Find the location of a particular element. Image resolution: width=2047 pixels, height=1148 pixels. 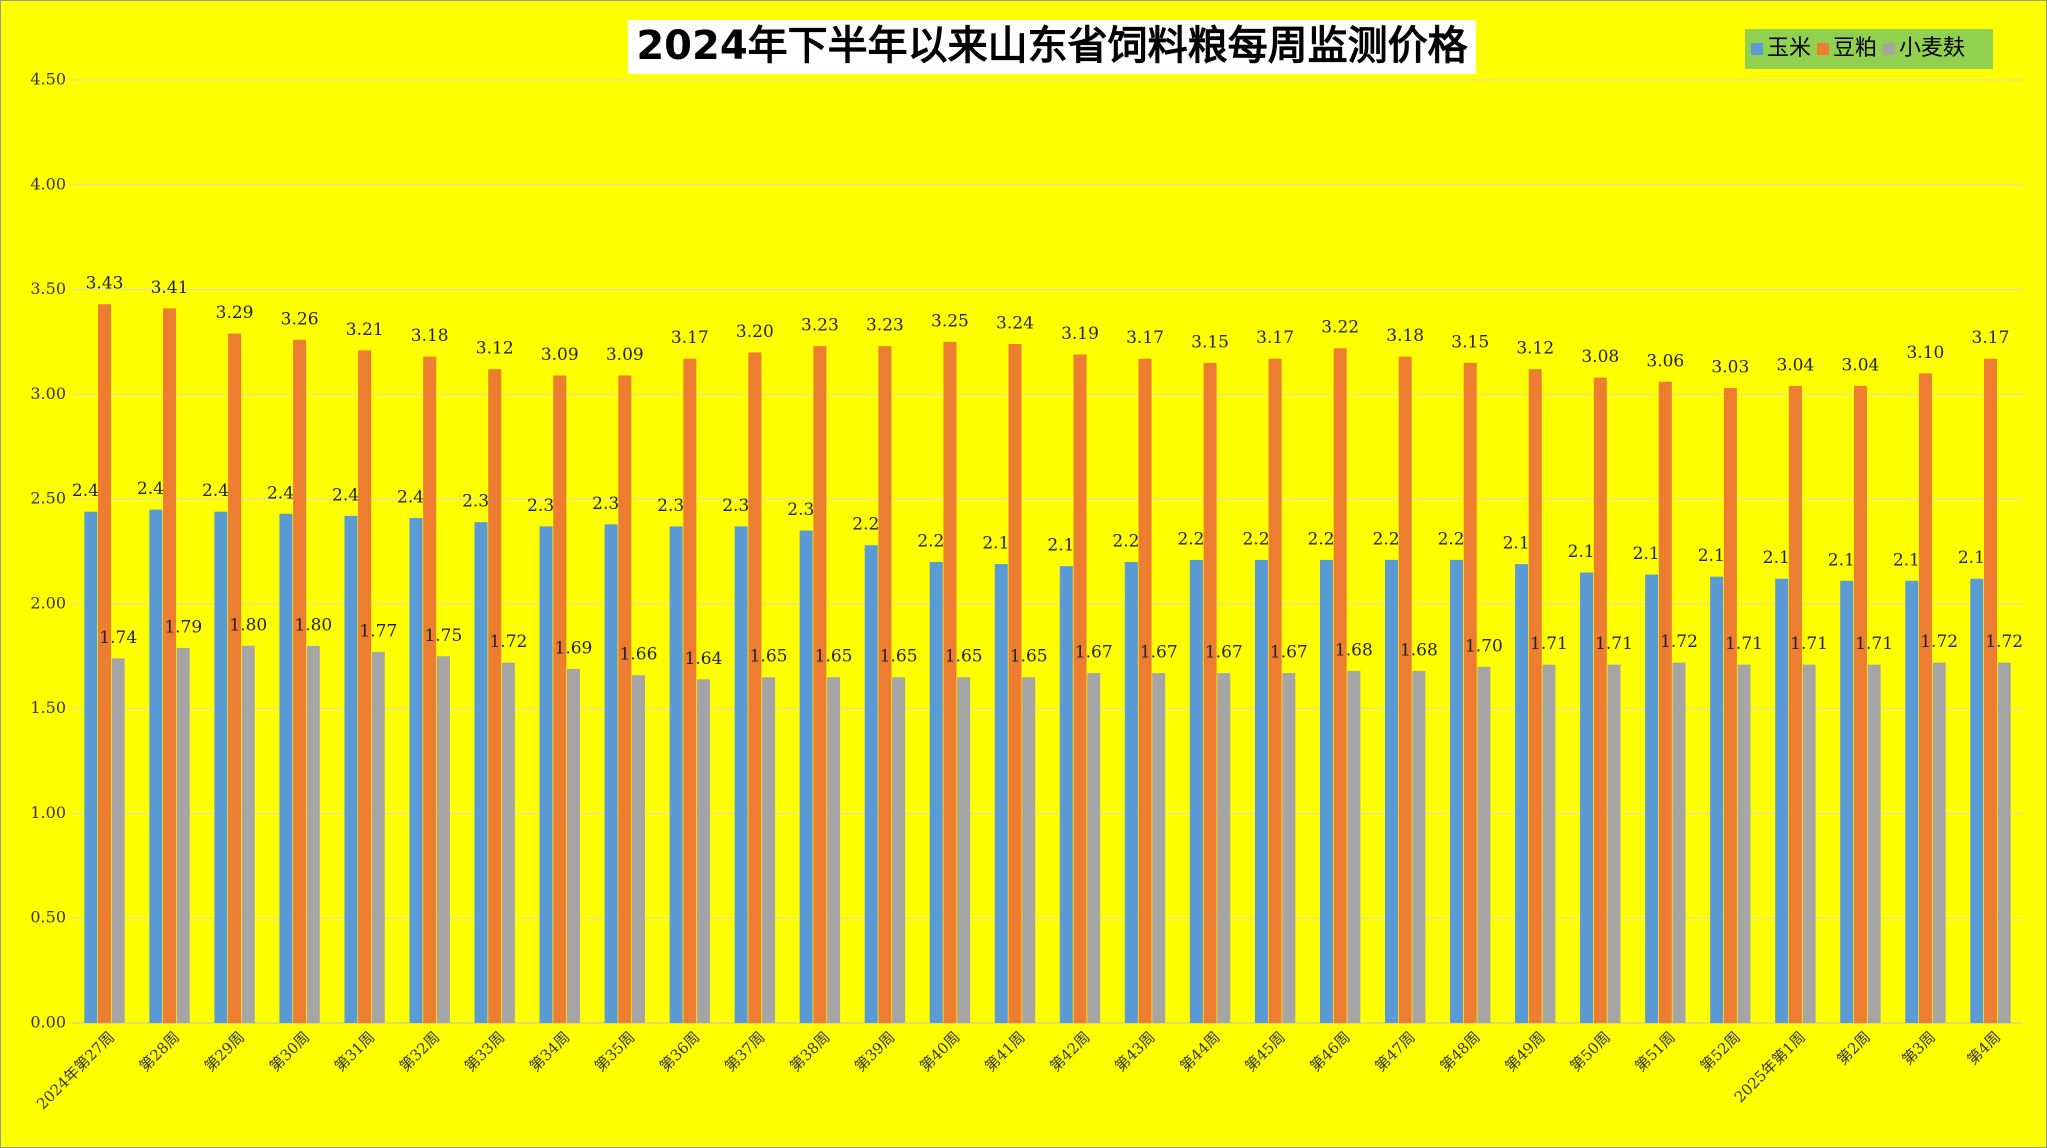

y-tick-label: 2.00 is located at coordinates (48, 602).